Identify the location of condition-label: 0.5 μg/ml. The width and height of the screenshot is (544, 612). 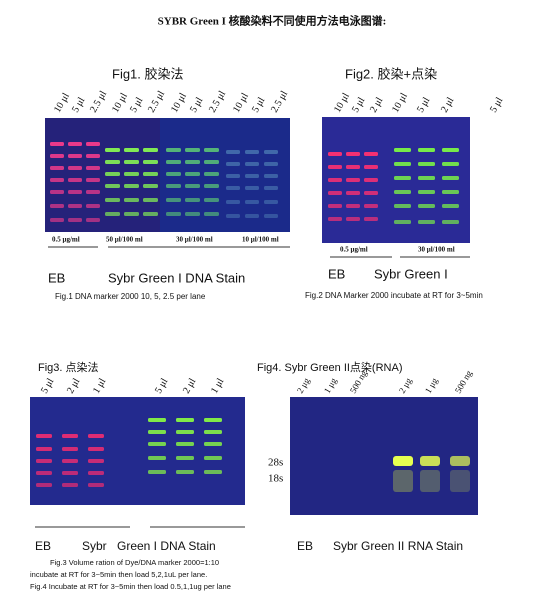
(66, 240).